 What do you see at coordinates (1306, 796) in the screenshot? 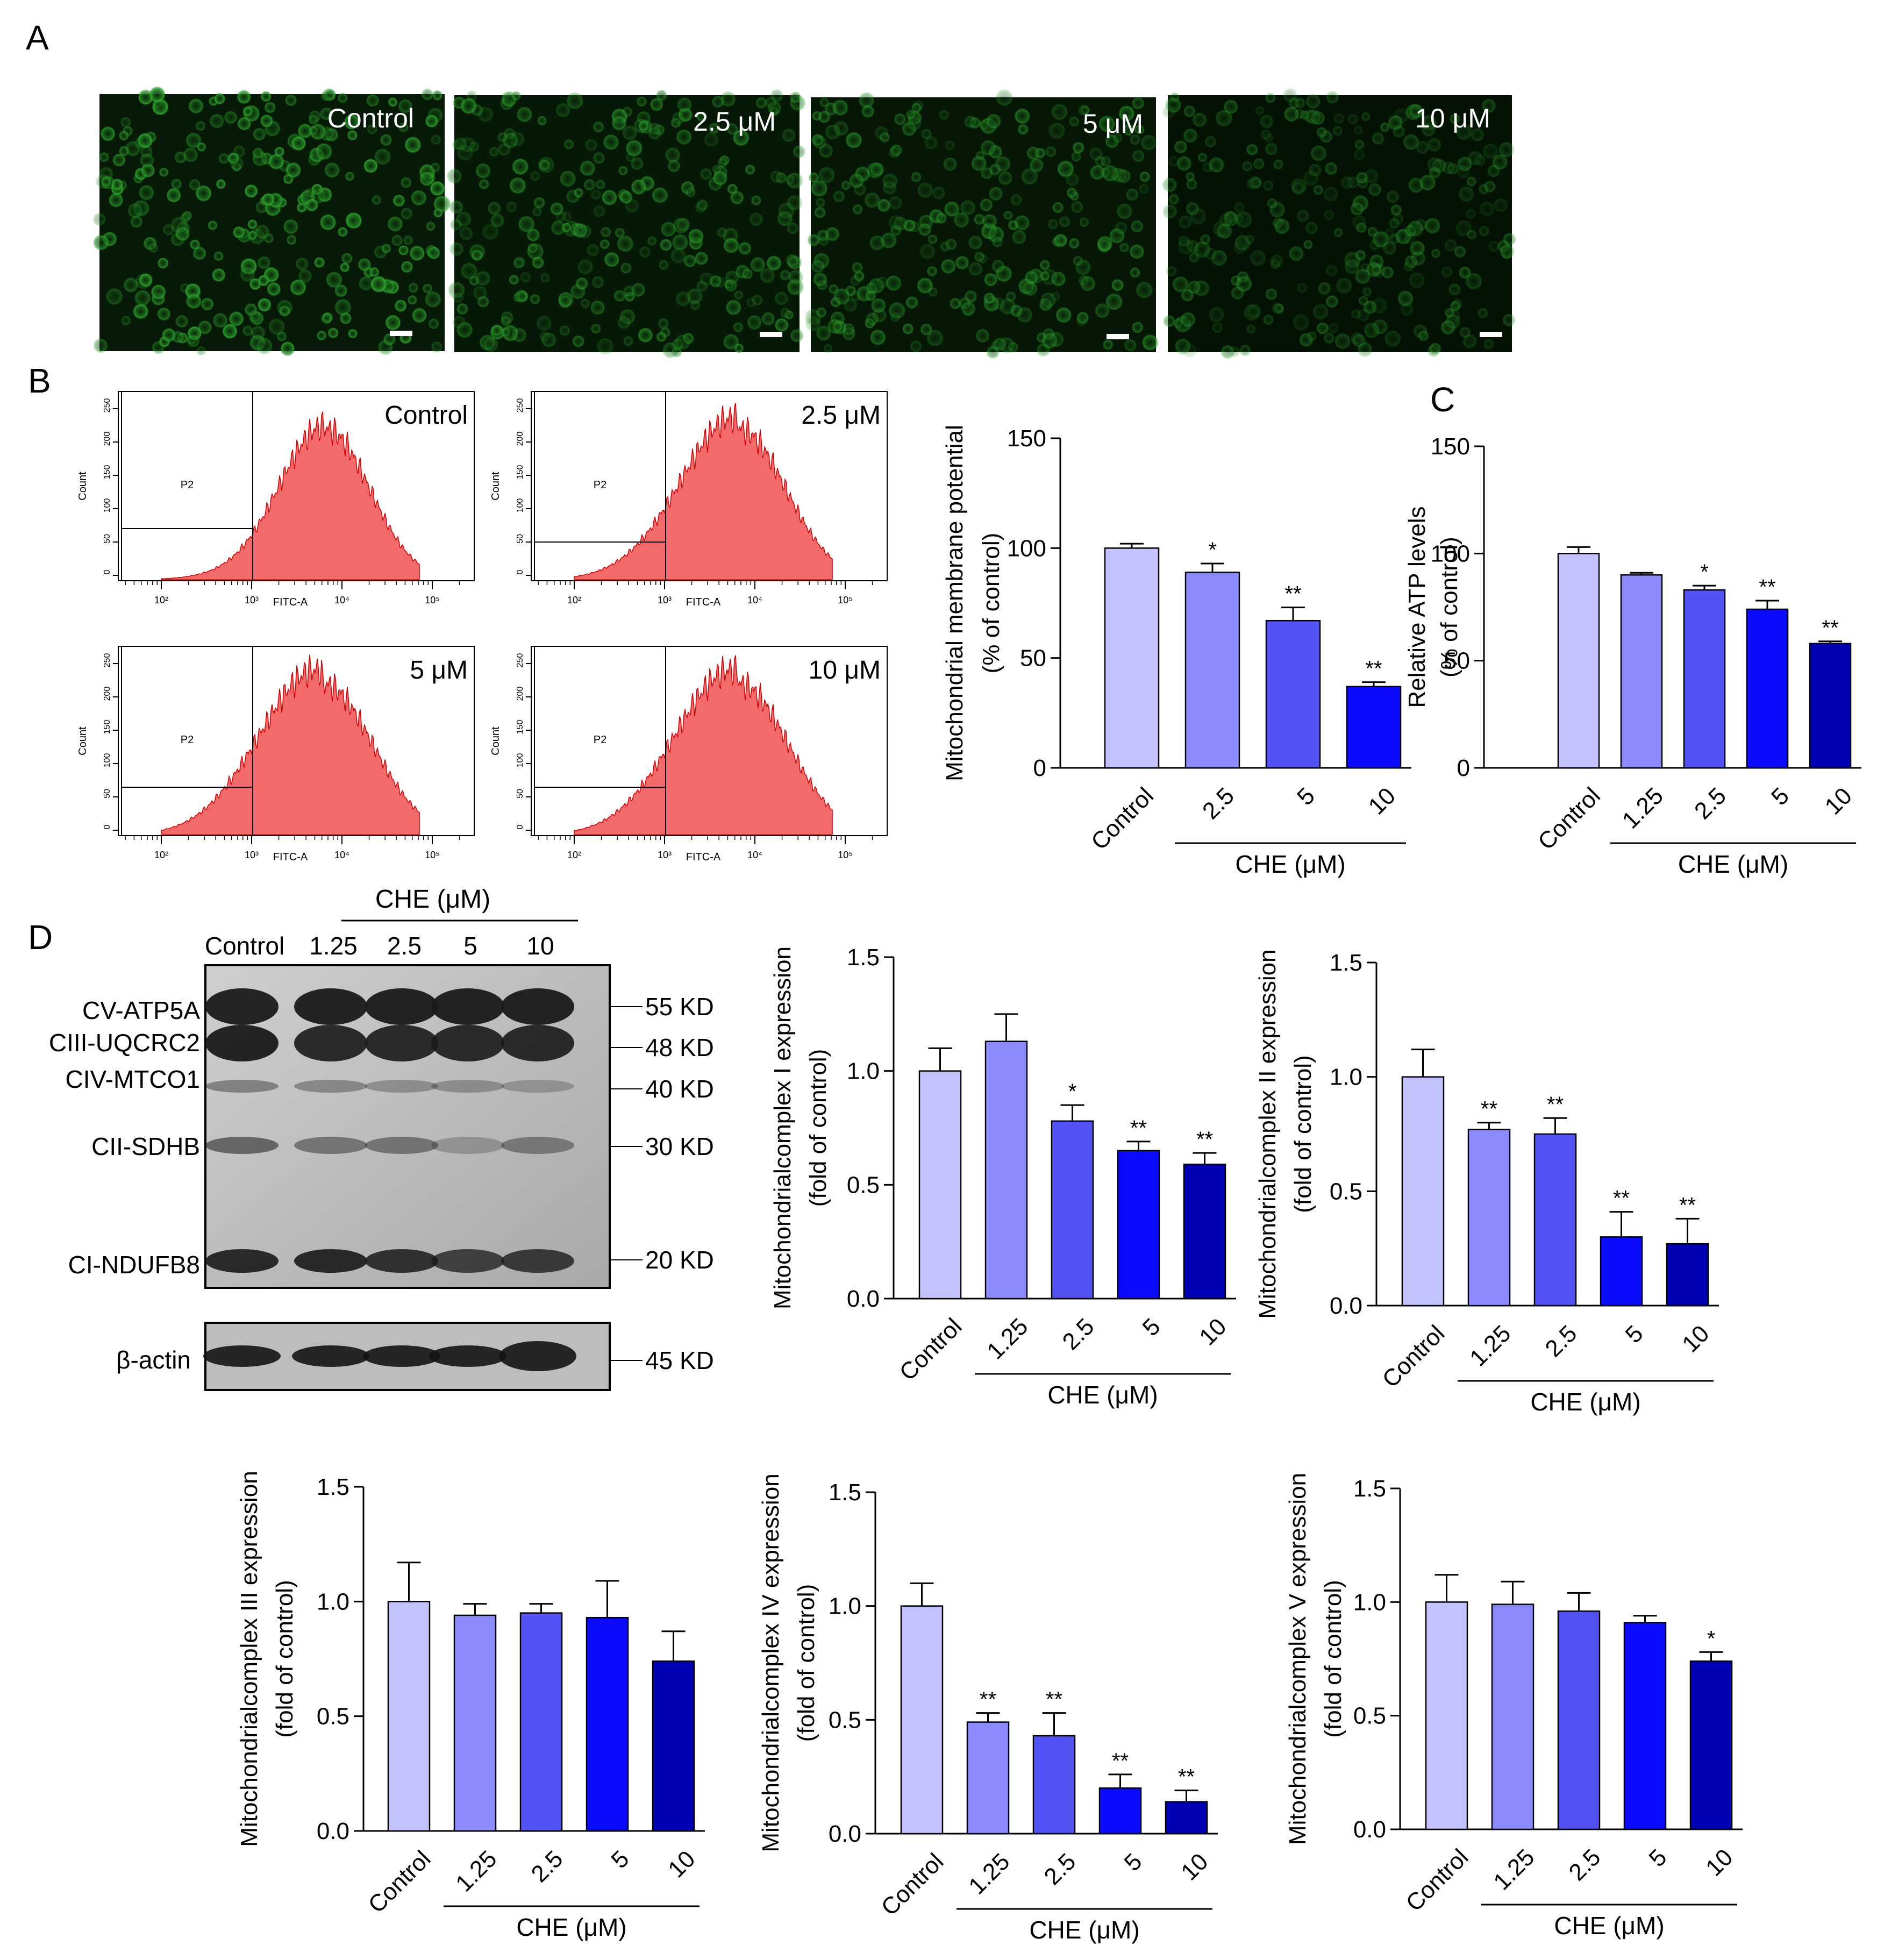
I see `x-tick-label: 5` at bounding box center [1306, 796].